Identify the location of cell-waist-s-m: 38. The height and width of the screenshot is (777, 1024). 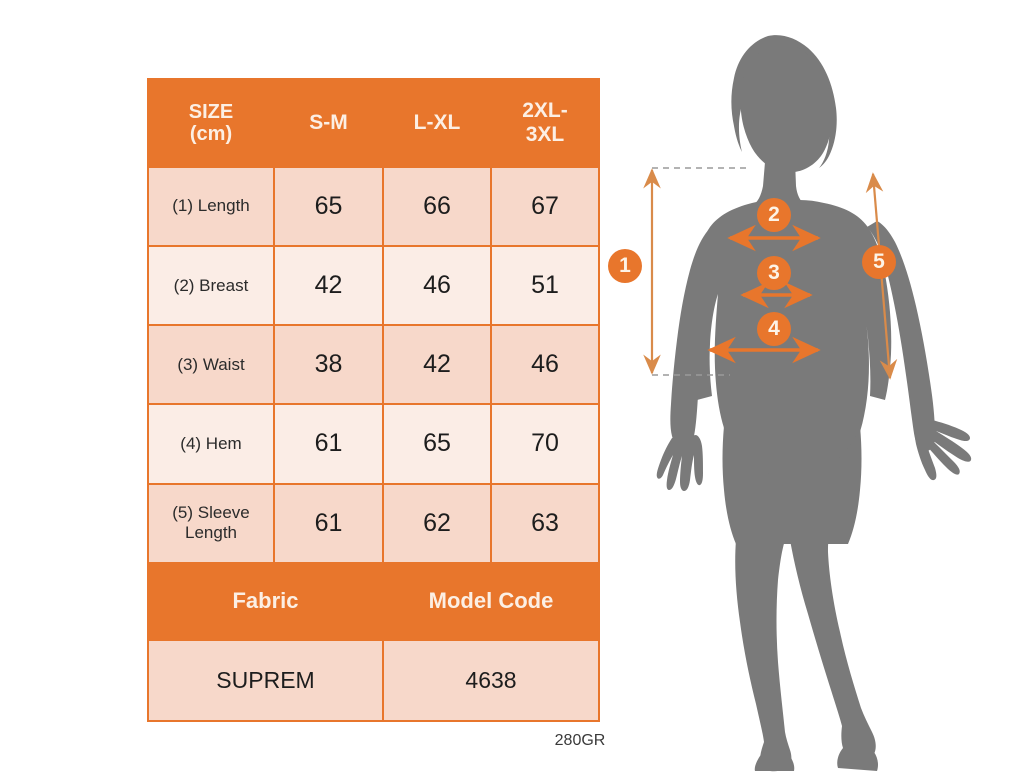
(328, 365).